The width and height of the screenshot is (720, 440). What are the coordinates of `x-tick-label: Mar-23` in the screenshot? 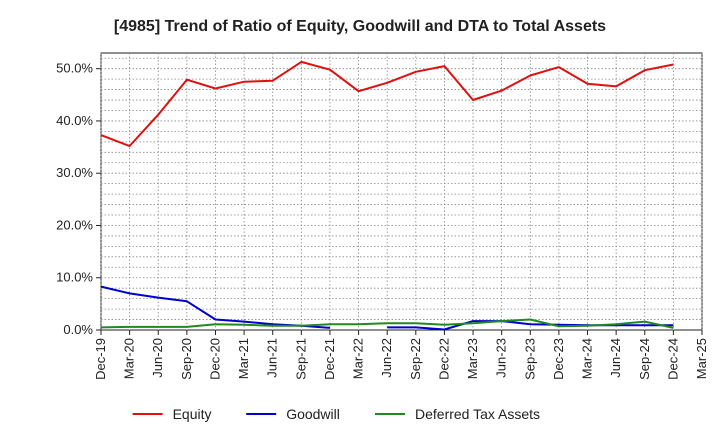 It's located at (472, 358).